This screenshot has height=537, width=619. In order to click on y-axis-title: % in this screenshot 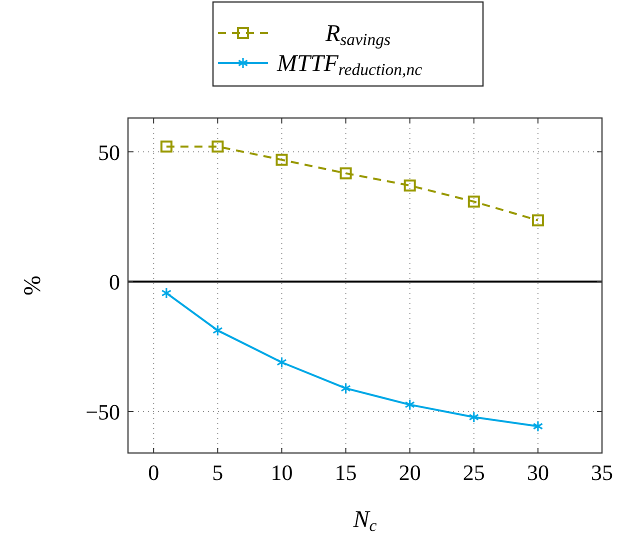, I will do `click(33, 286)`.